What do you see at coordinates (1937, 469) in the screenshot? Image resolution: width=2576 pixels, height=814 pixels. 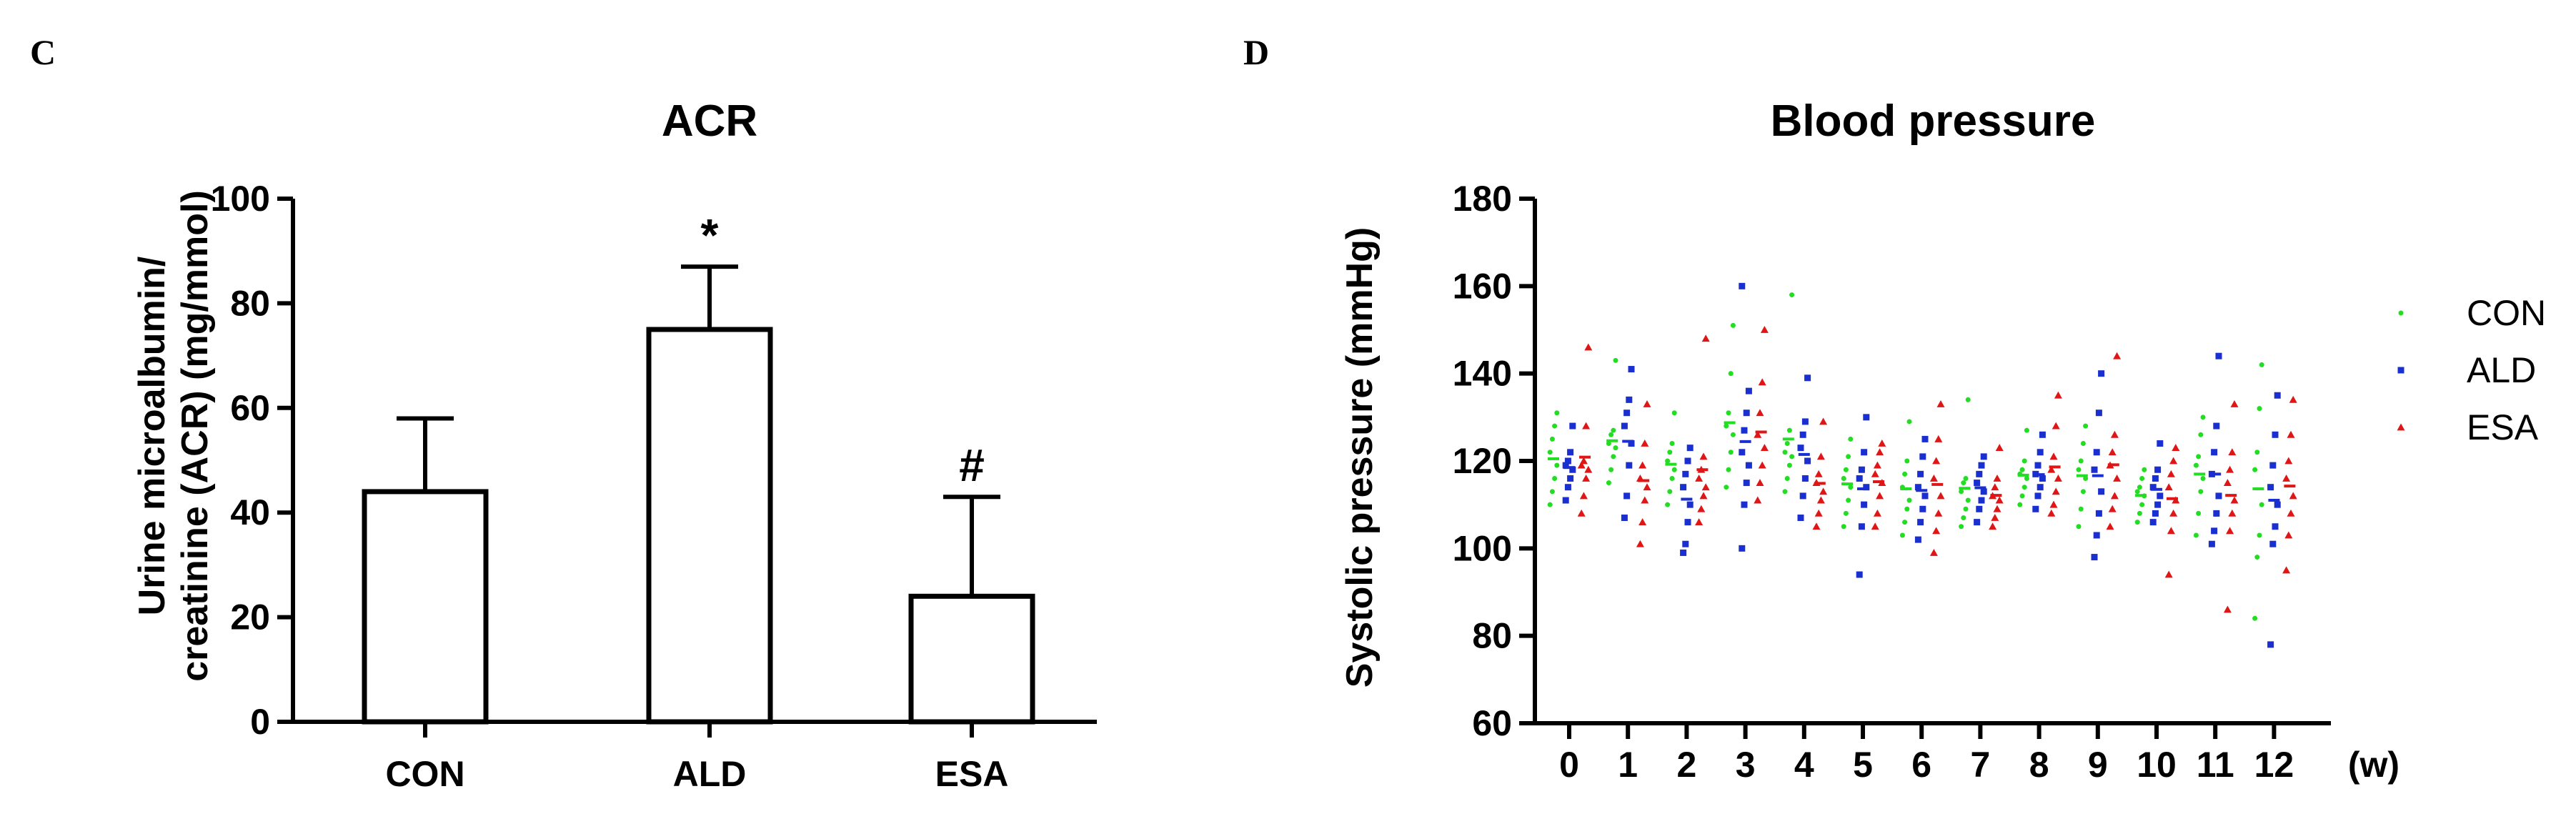 I see `series-esa` at bounding box center [1937, 469].